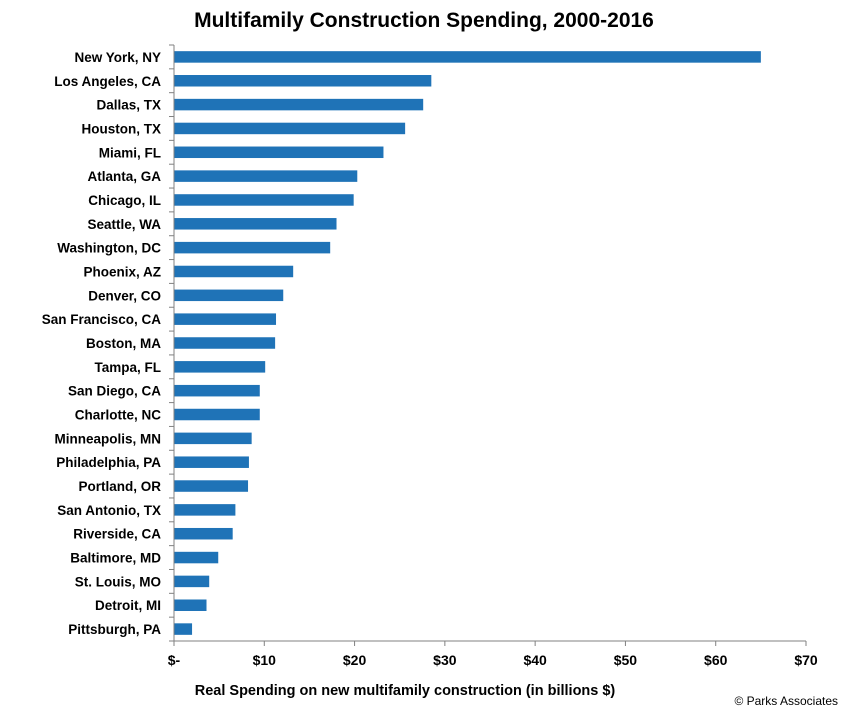 The height and width of the screenshot is (713, 847). What do you see at coordinates (114, 391) in the screenshot?
I see `category-label: San Diego, CA` at bounding box center [114, 391].